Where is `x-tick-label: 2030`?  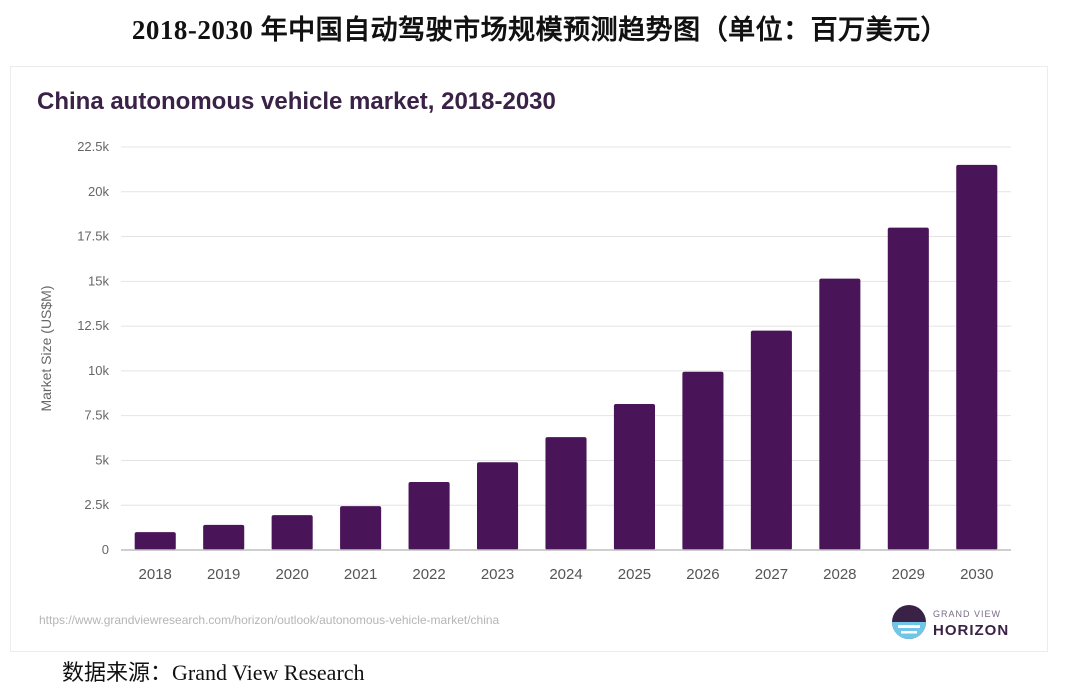
x-tick-label: 2030 is located at coordinates (976, 574).